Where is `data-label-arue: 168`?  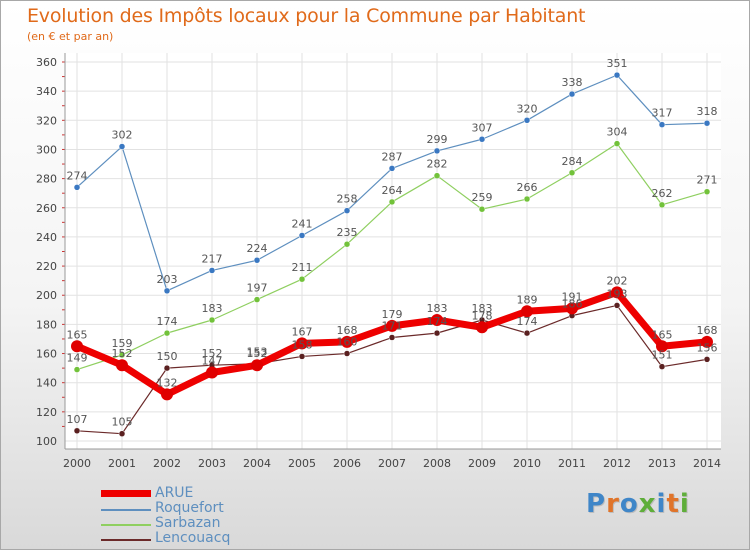 data-label-arue: 168 is located at coordinates (347, 330).